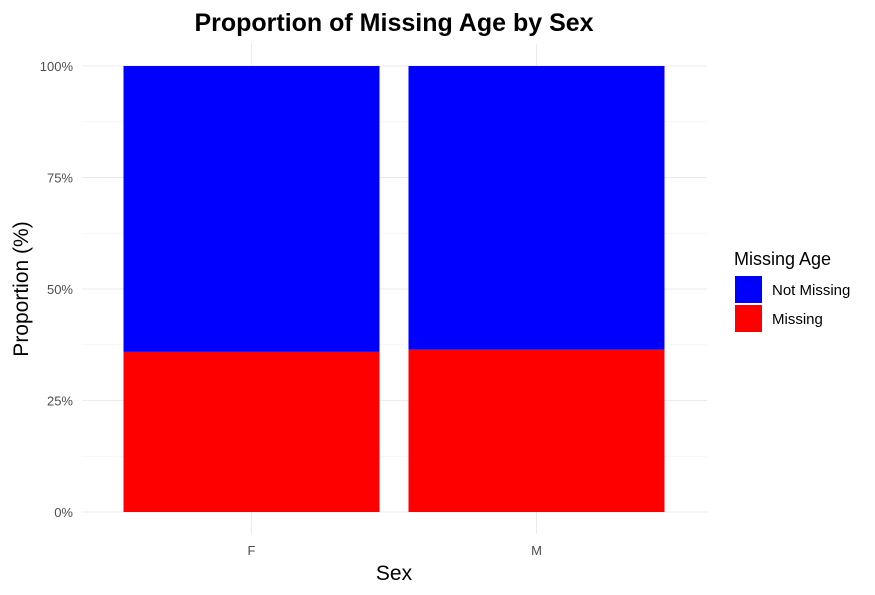 The height and width of the screenshot is (595, 875). What do you see at coordinates (536, 430) in the screenshot?
I see `bar-M-missing` at bounding box center [536, 430].